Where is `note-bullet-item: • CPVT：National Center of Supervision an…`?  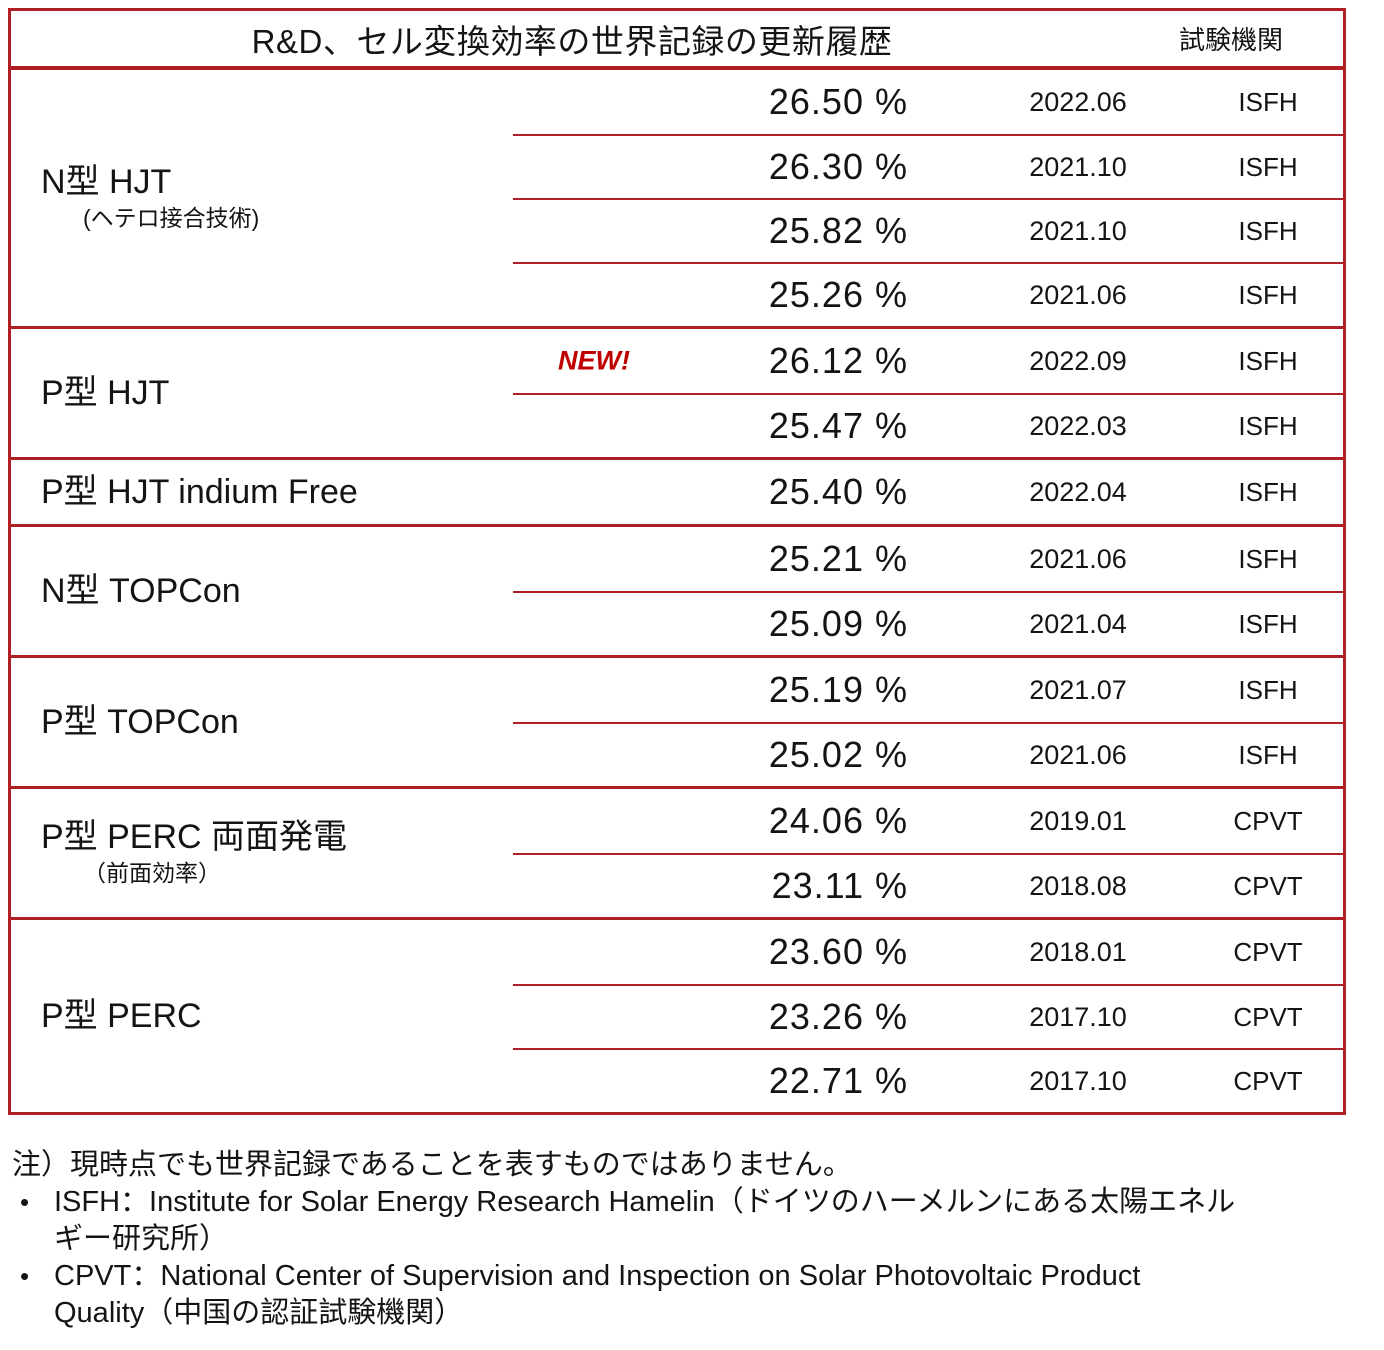 note-bullet-item: • CPVT：National Center of Supervision an… is located at coordinates (692, 1295).